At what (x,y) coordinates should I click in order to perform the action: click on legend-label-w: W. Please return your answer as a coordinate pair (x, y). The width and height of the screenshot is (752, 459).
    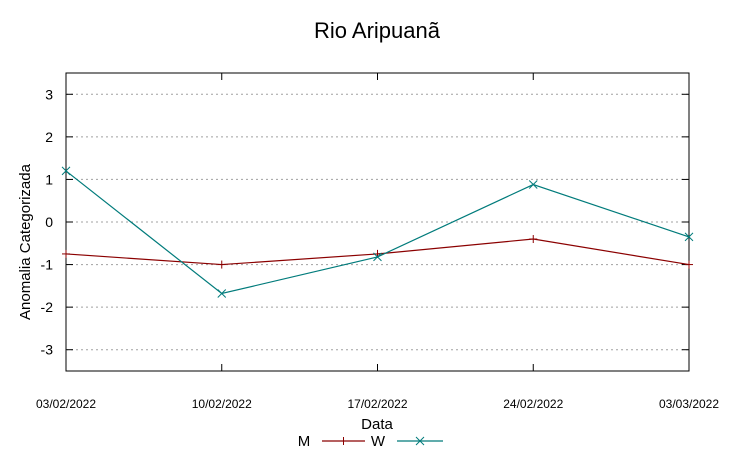
    Looking at the image, I should click on (378, 441).